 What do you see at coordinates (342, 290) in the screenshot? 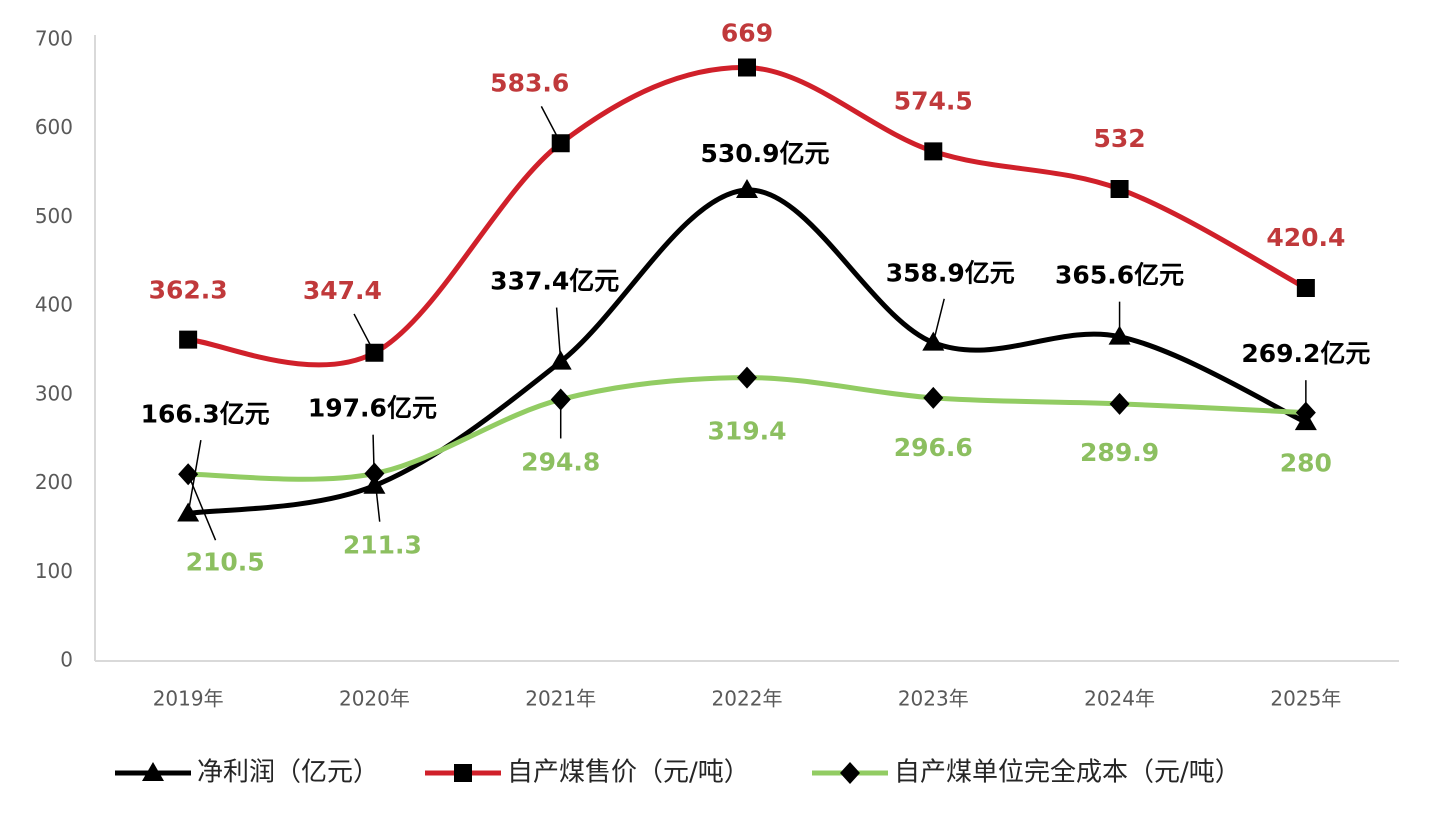
I see `value-label: 347.4` at bounding box center [342, 290].